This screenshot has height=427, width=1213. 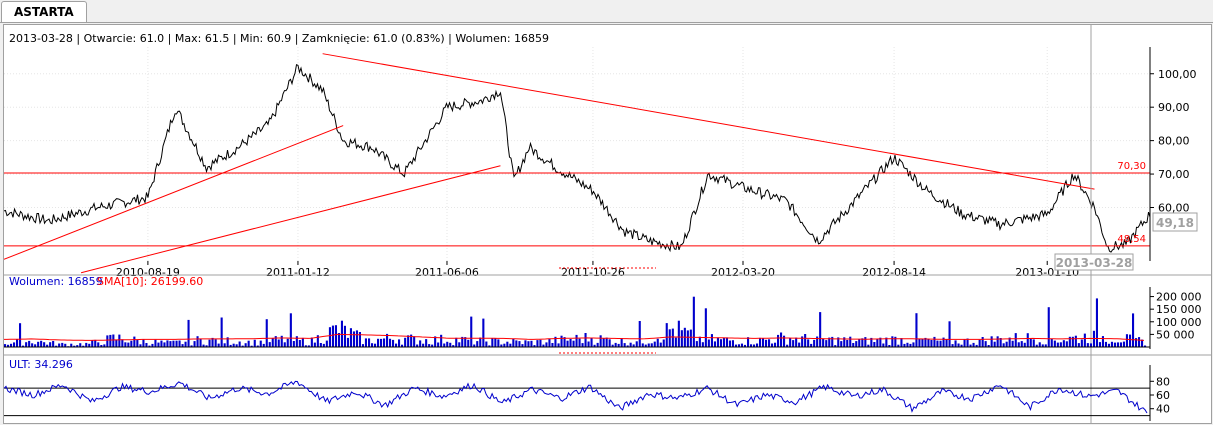 What do you see at coordinates (1175, 222) in the screenshot?
I see `current-price-box` at bounding box center [1175, 222].